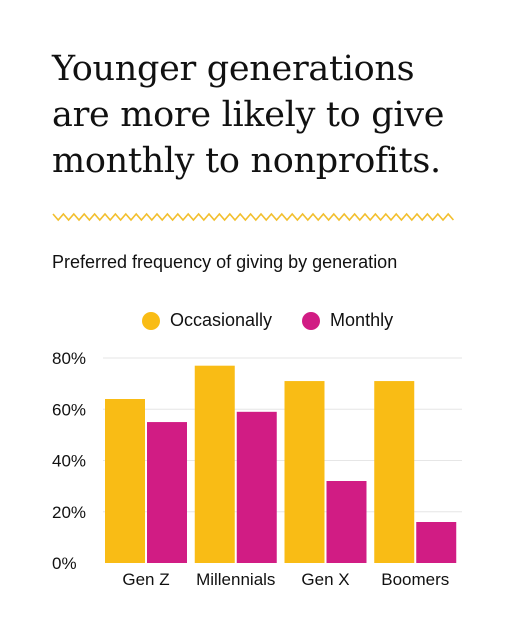 This screenshot has height=640, width=512. What do you see at coordinates (214, 464) in the screenshot?
I see `bar-occasionally-millennials` at bounding box center [214, 464].